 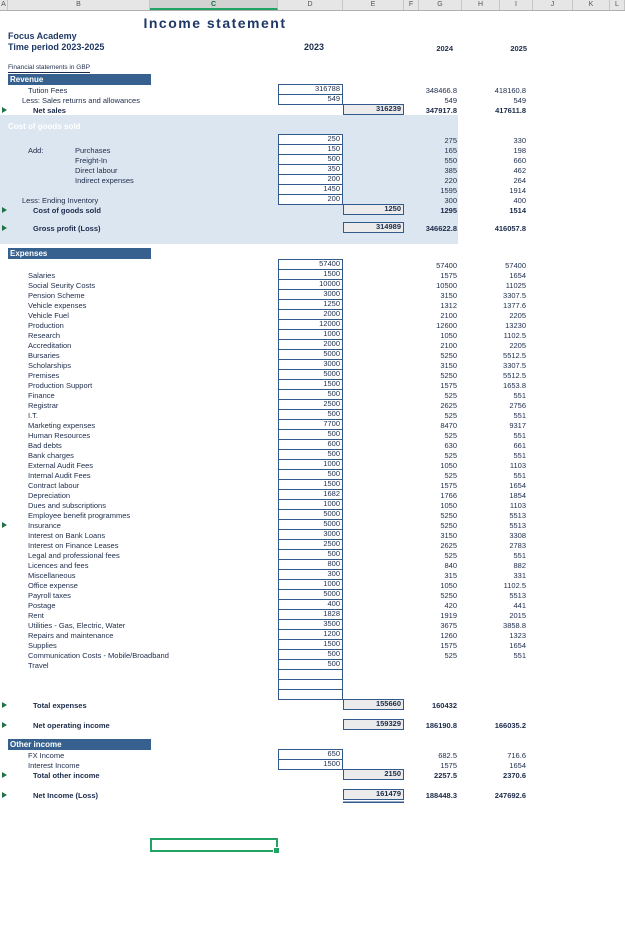 What do you see at coordinates (50, 345) in the screenshot?
I see `row-label: Accreditation` at bounding box center [50, 345].